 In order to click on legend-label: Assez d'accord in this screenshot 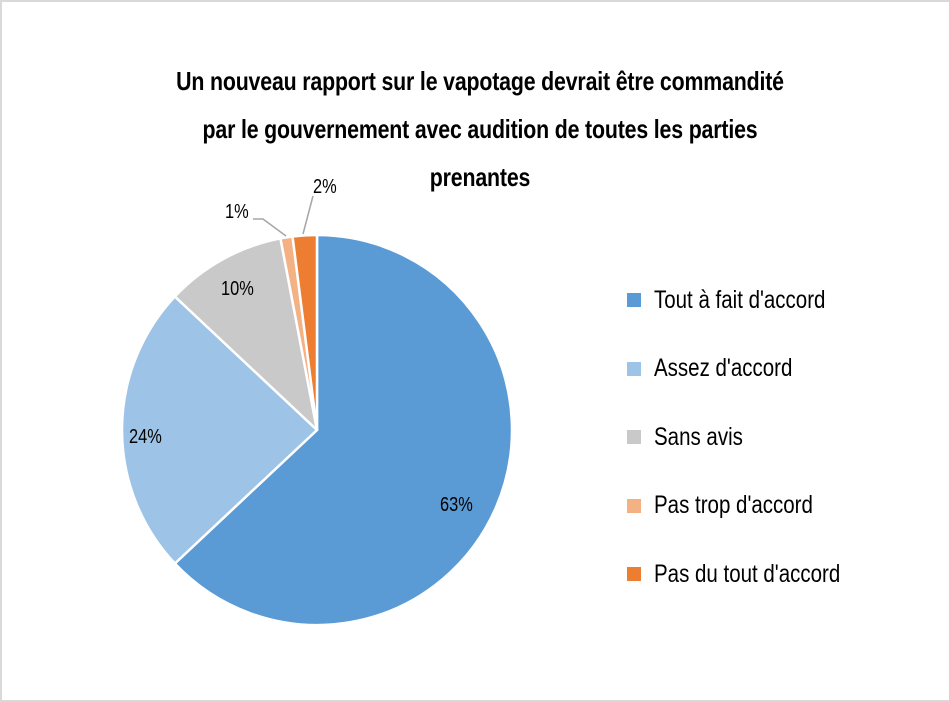, I will do `click(723, 368)`.